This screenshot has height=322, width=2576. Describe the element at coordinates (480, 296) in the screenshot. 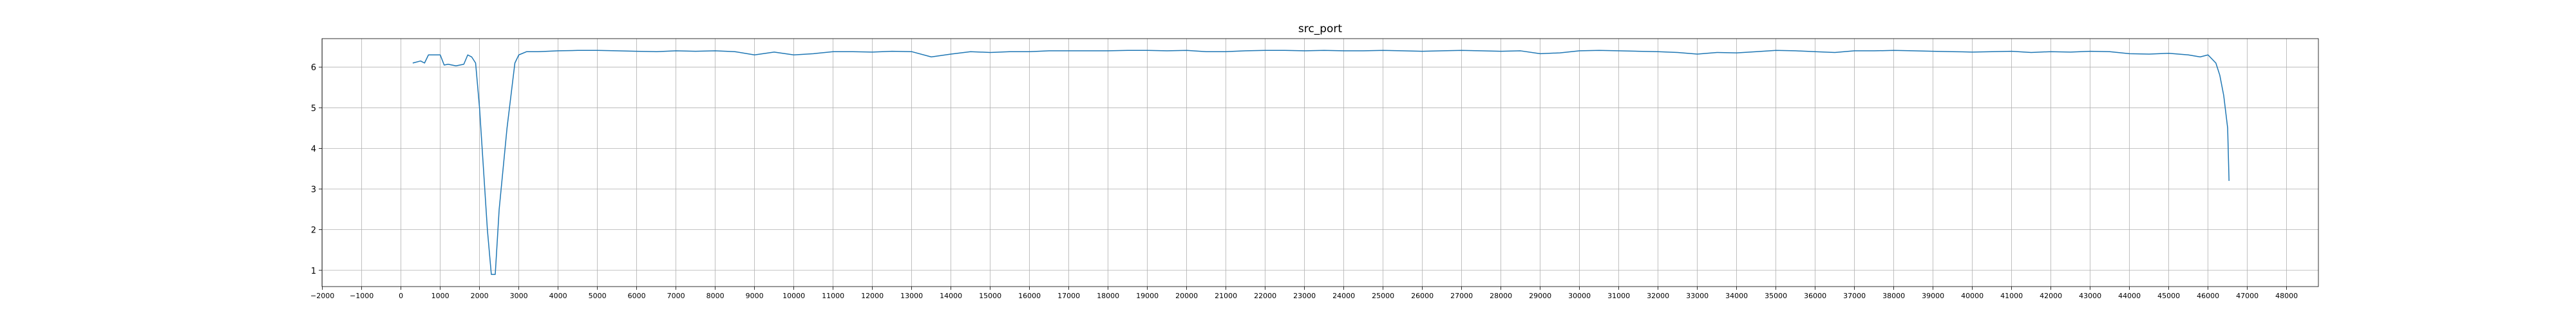

I see `x-tick-label: 2000` at that location.